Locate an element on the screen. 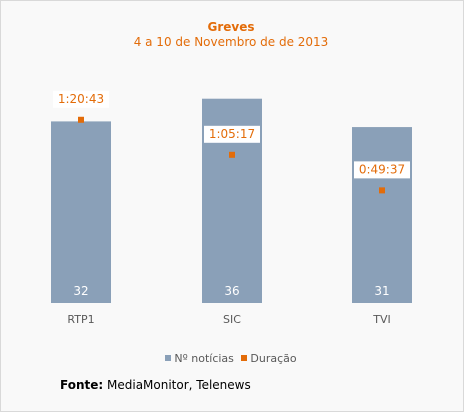  duration-marker-sic is located at coordinates (232, 154).